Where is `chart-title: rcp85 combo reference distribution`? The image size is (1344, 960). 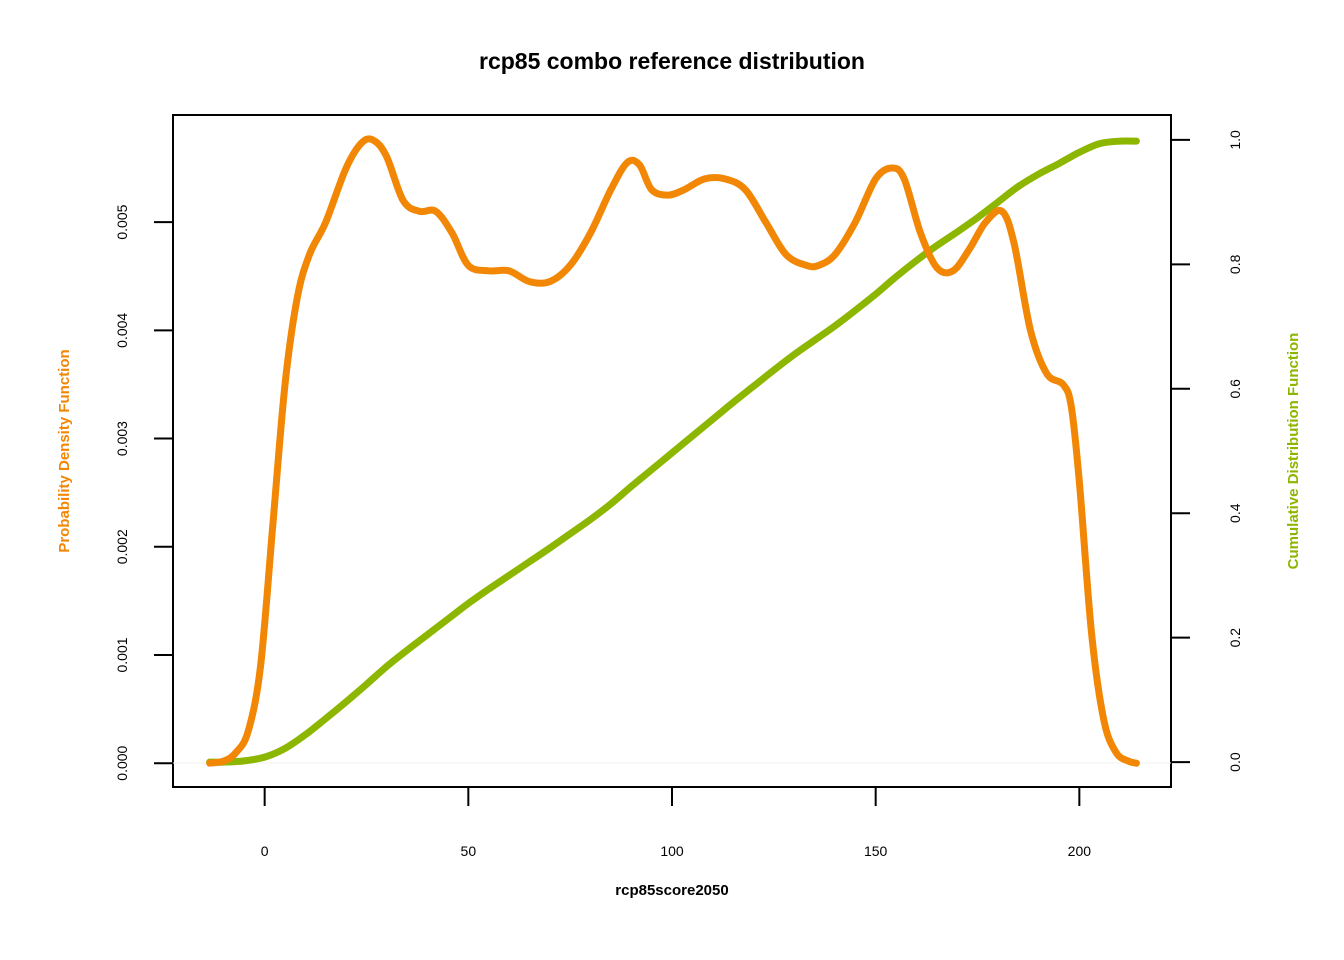
chart-title: rcp85 combo reference distribution is located at coordinates (672, 61).